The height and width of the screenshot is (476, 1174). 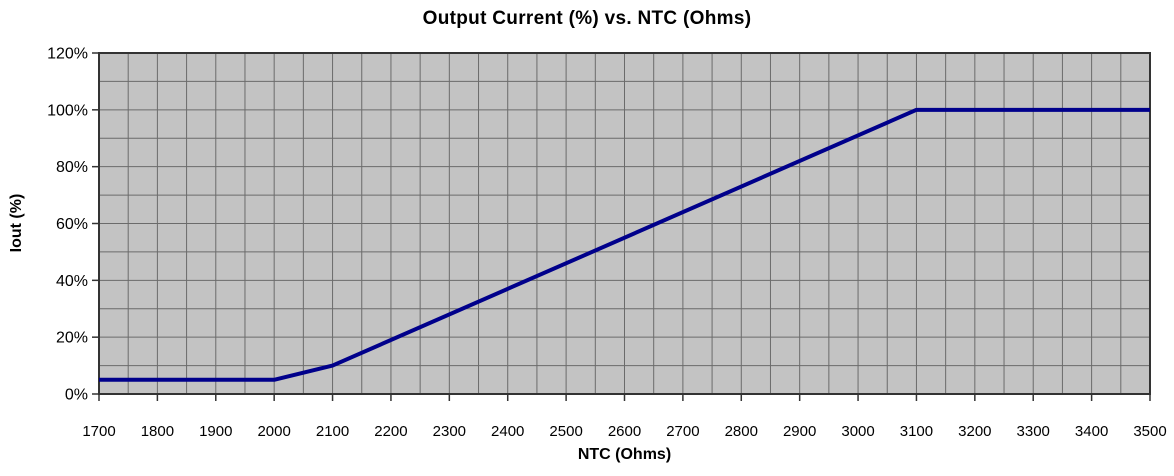 What do you see at coordinates (67, 110) in the screenshot?
I see `y-tick-label: 100%` at bounding box center [67, 110].